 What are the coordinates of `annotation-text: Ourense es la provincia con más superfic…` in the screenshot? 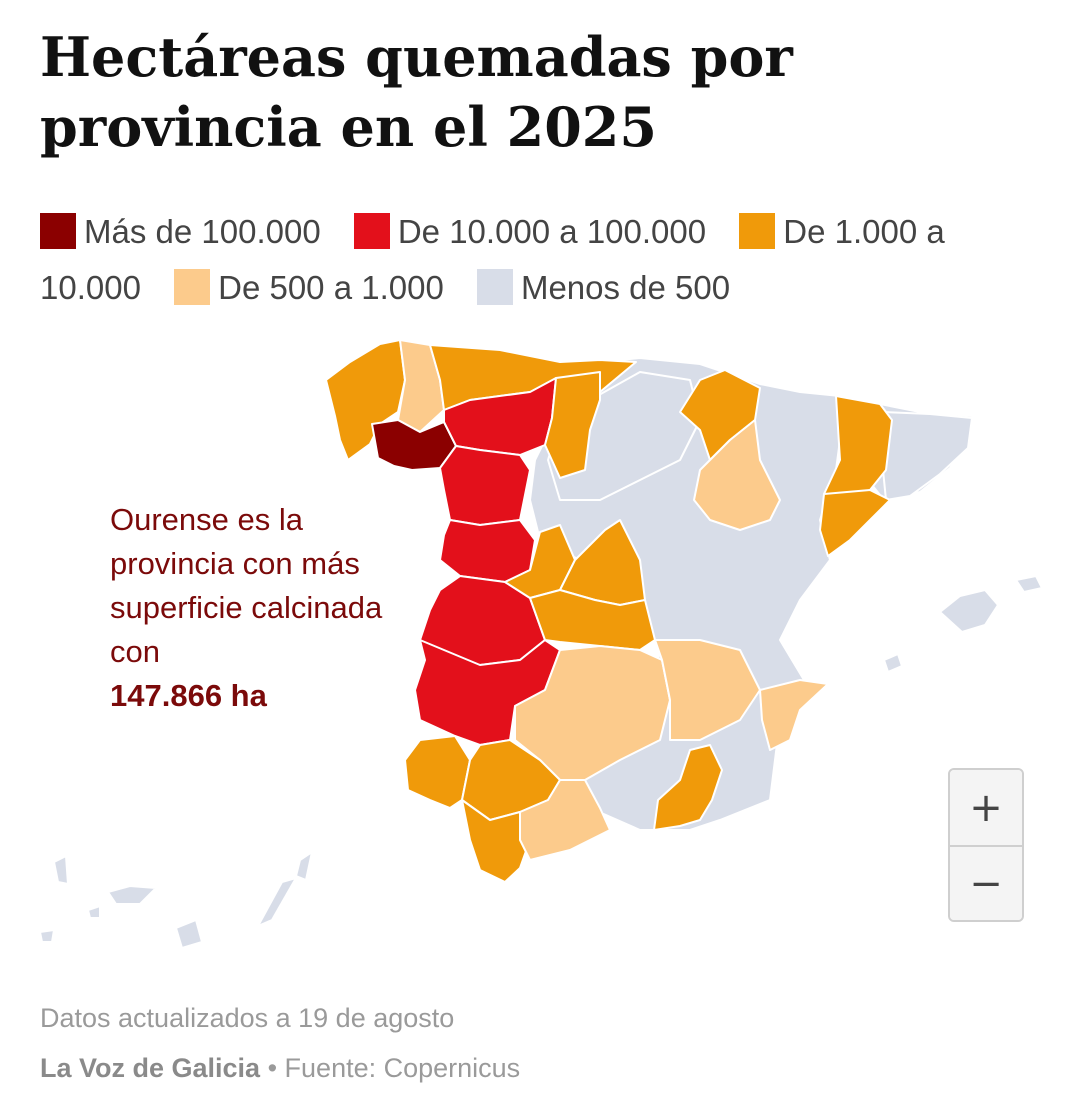 It's located at (246, 585).